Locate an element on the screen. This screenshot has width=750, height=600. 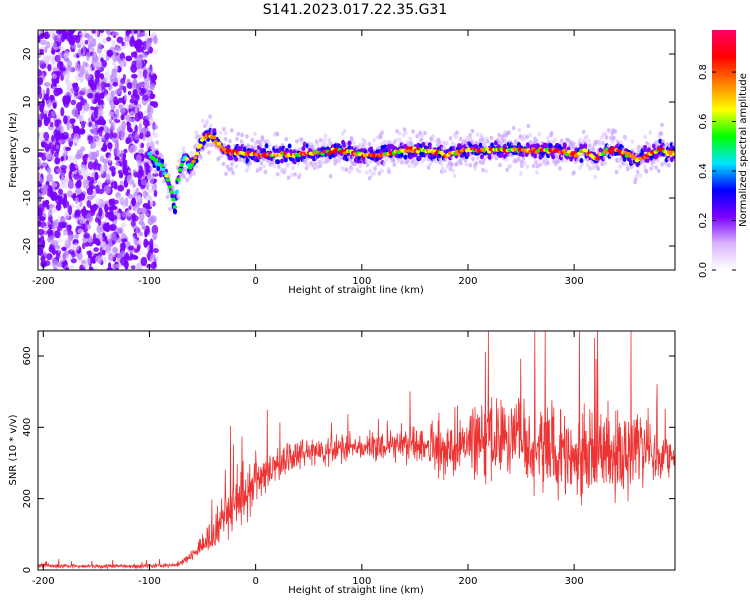
y-tick-label: 400 is located at coordinates (27, 427).